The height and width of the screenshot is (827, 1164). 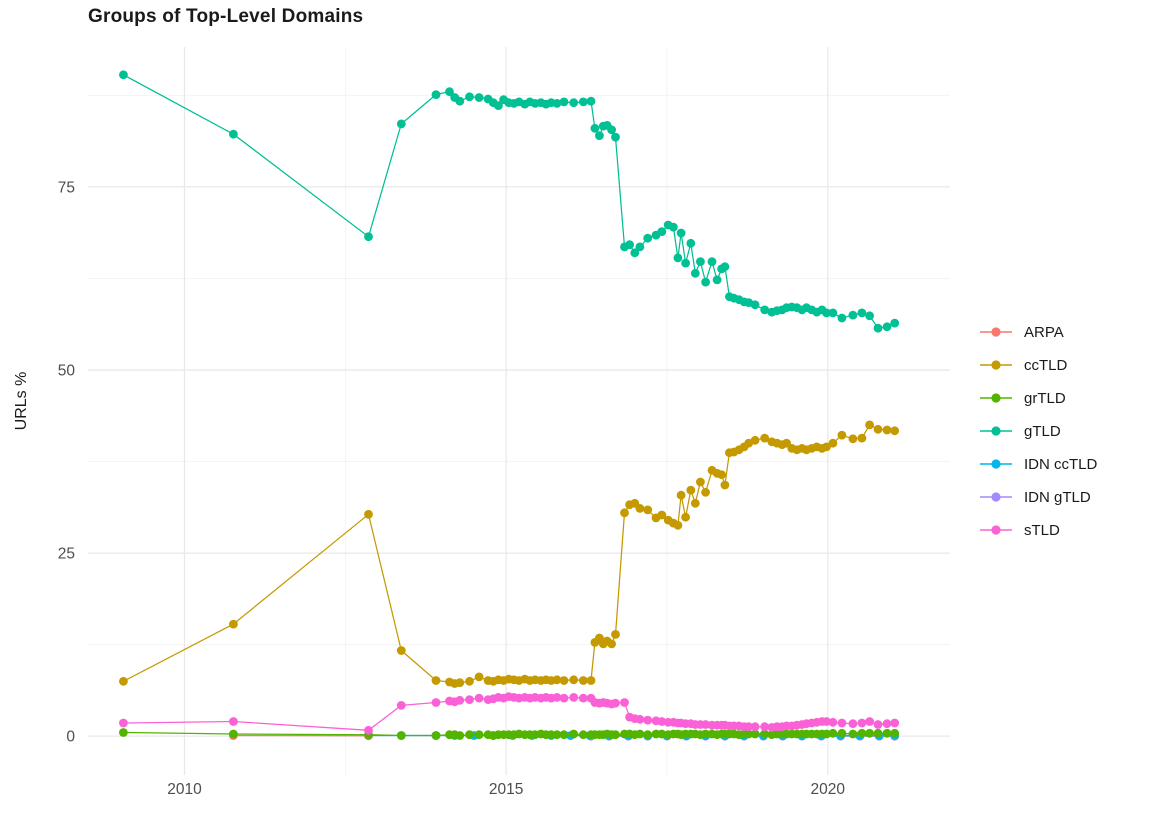 I want to click on x-tick-label: 2010, so click(x=184, y=789).